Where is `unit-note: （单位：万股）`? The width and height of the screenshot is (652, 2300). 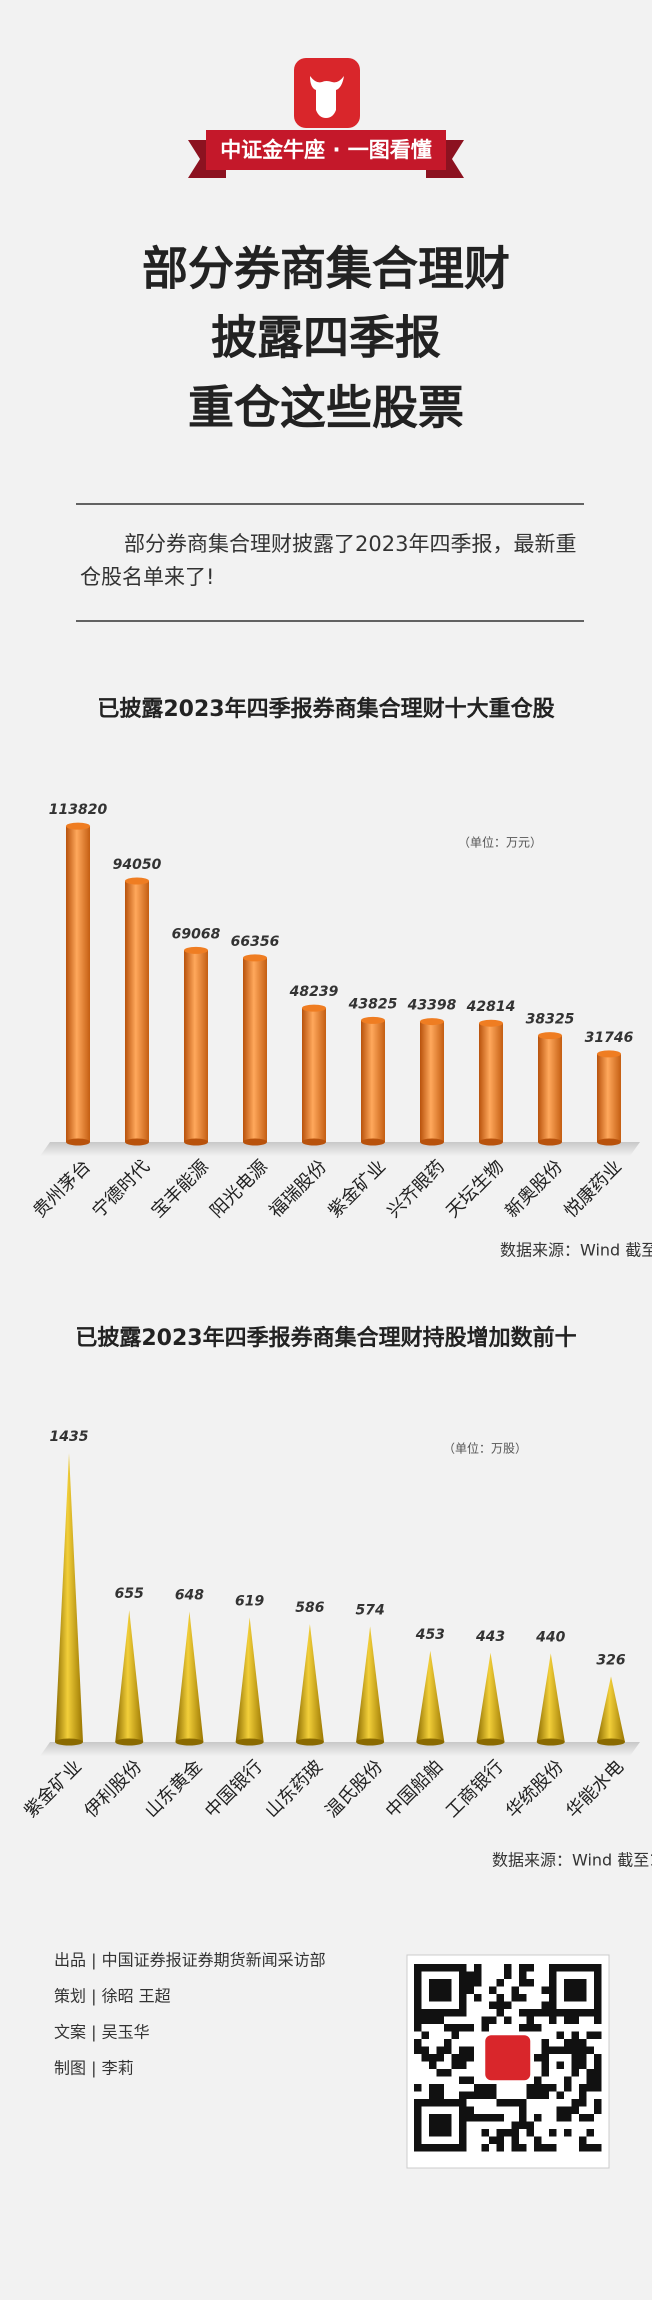 unit-note: （单位：万股） is located at coordinates (485, 1448).